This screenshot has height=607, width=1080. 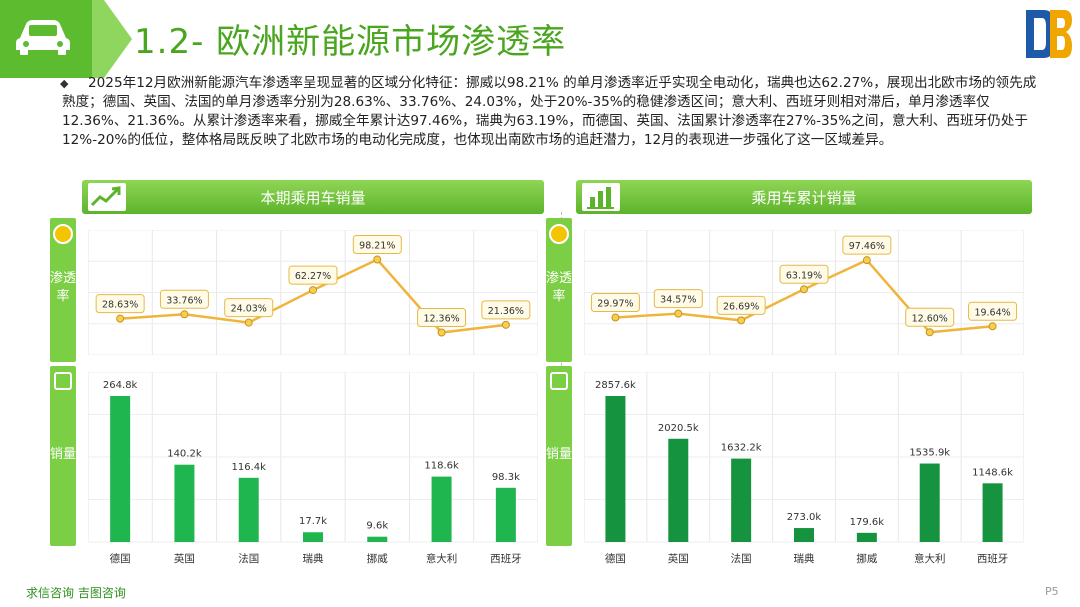 I want to click on side-label-sales-left: 销量, so click(x=63, y=456).